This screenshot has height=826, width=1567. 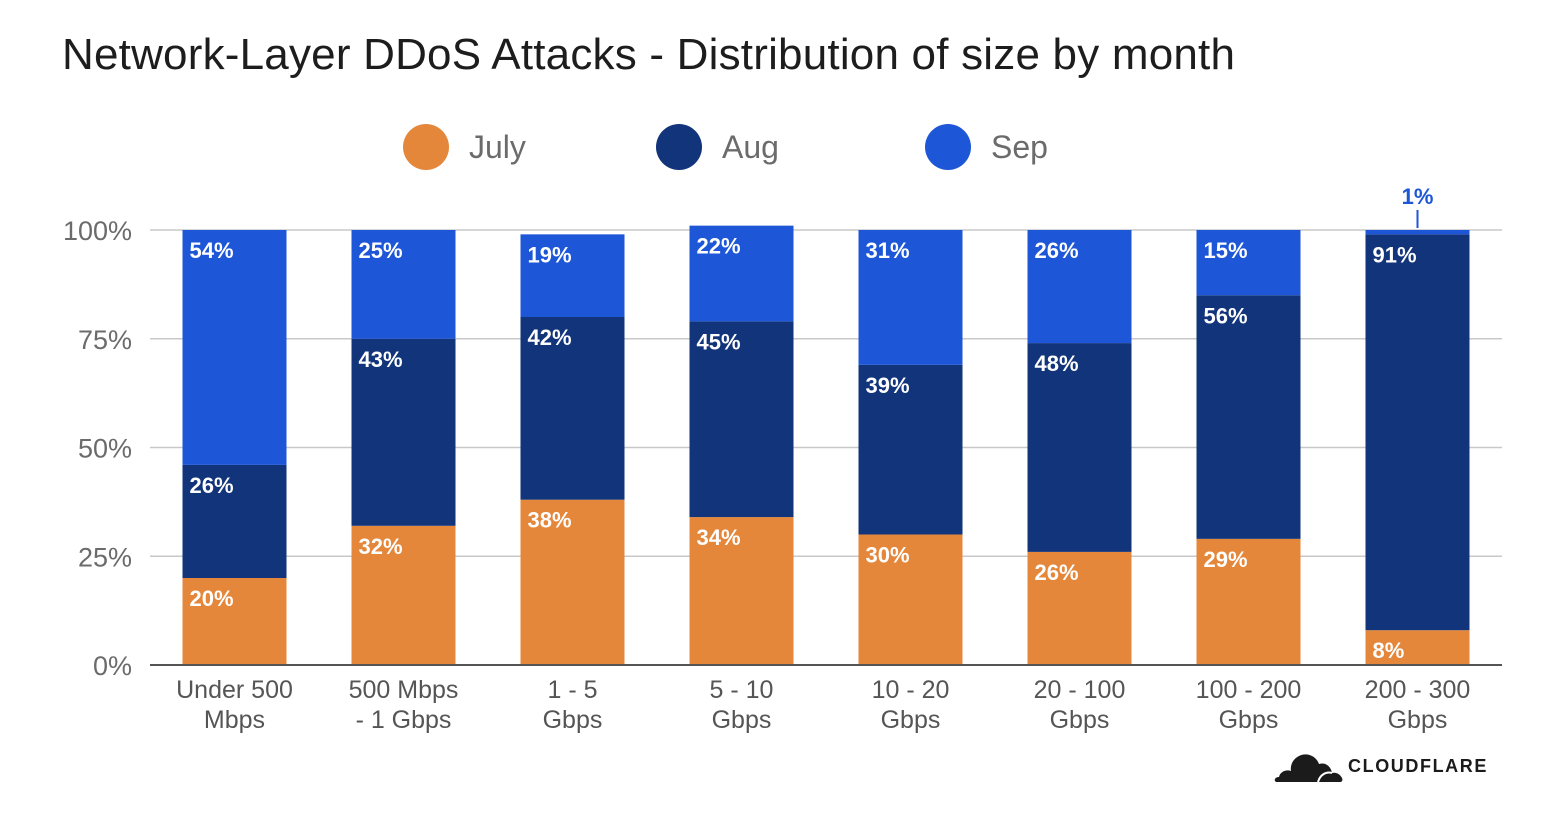 What do you see at coordinates (719, 537) in the screenshot?
I see `data-label: 34%` at bounding box center [719, 537].